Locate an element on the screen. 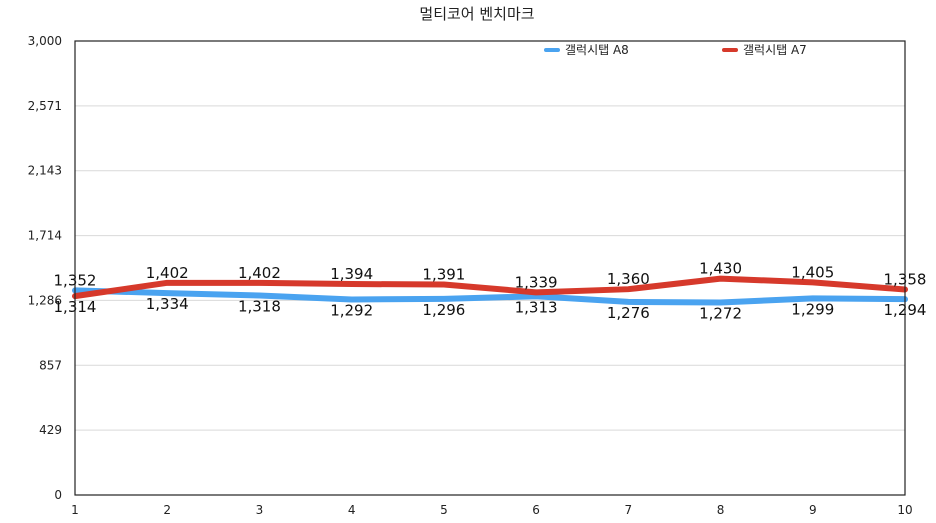 Image resolution: width=936 pixels, height=523 pixels. x-tick-label: 5 is located at coordinates (444, 510).